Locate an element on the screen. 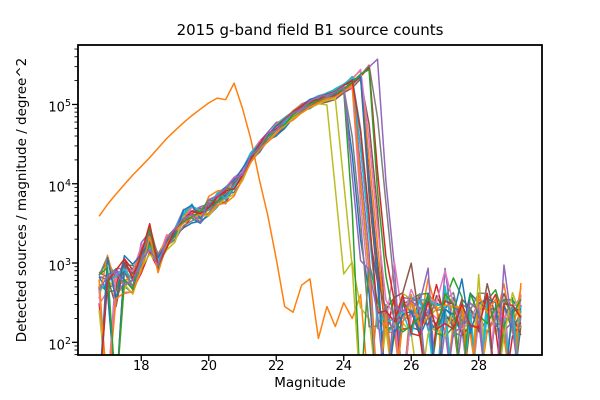 The height and width of the screenshot is (400, 600). chart-title: 2015 g-band field B1 source counts is located at coordinates (310, 30).